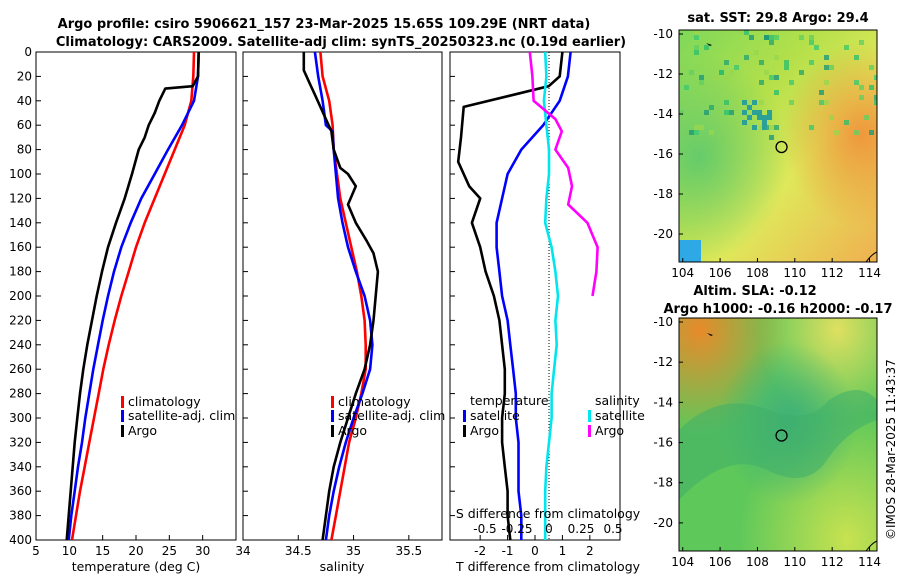 This screenshot has height=580, width=900. Describe the element at coordinates (777, 18) in the screenshot. I see `sst-map-title: sat. SST: 29.8 Argo: 29.4` at that location.